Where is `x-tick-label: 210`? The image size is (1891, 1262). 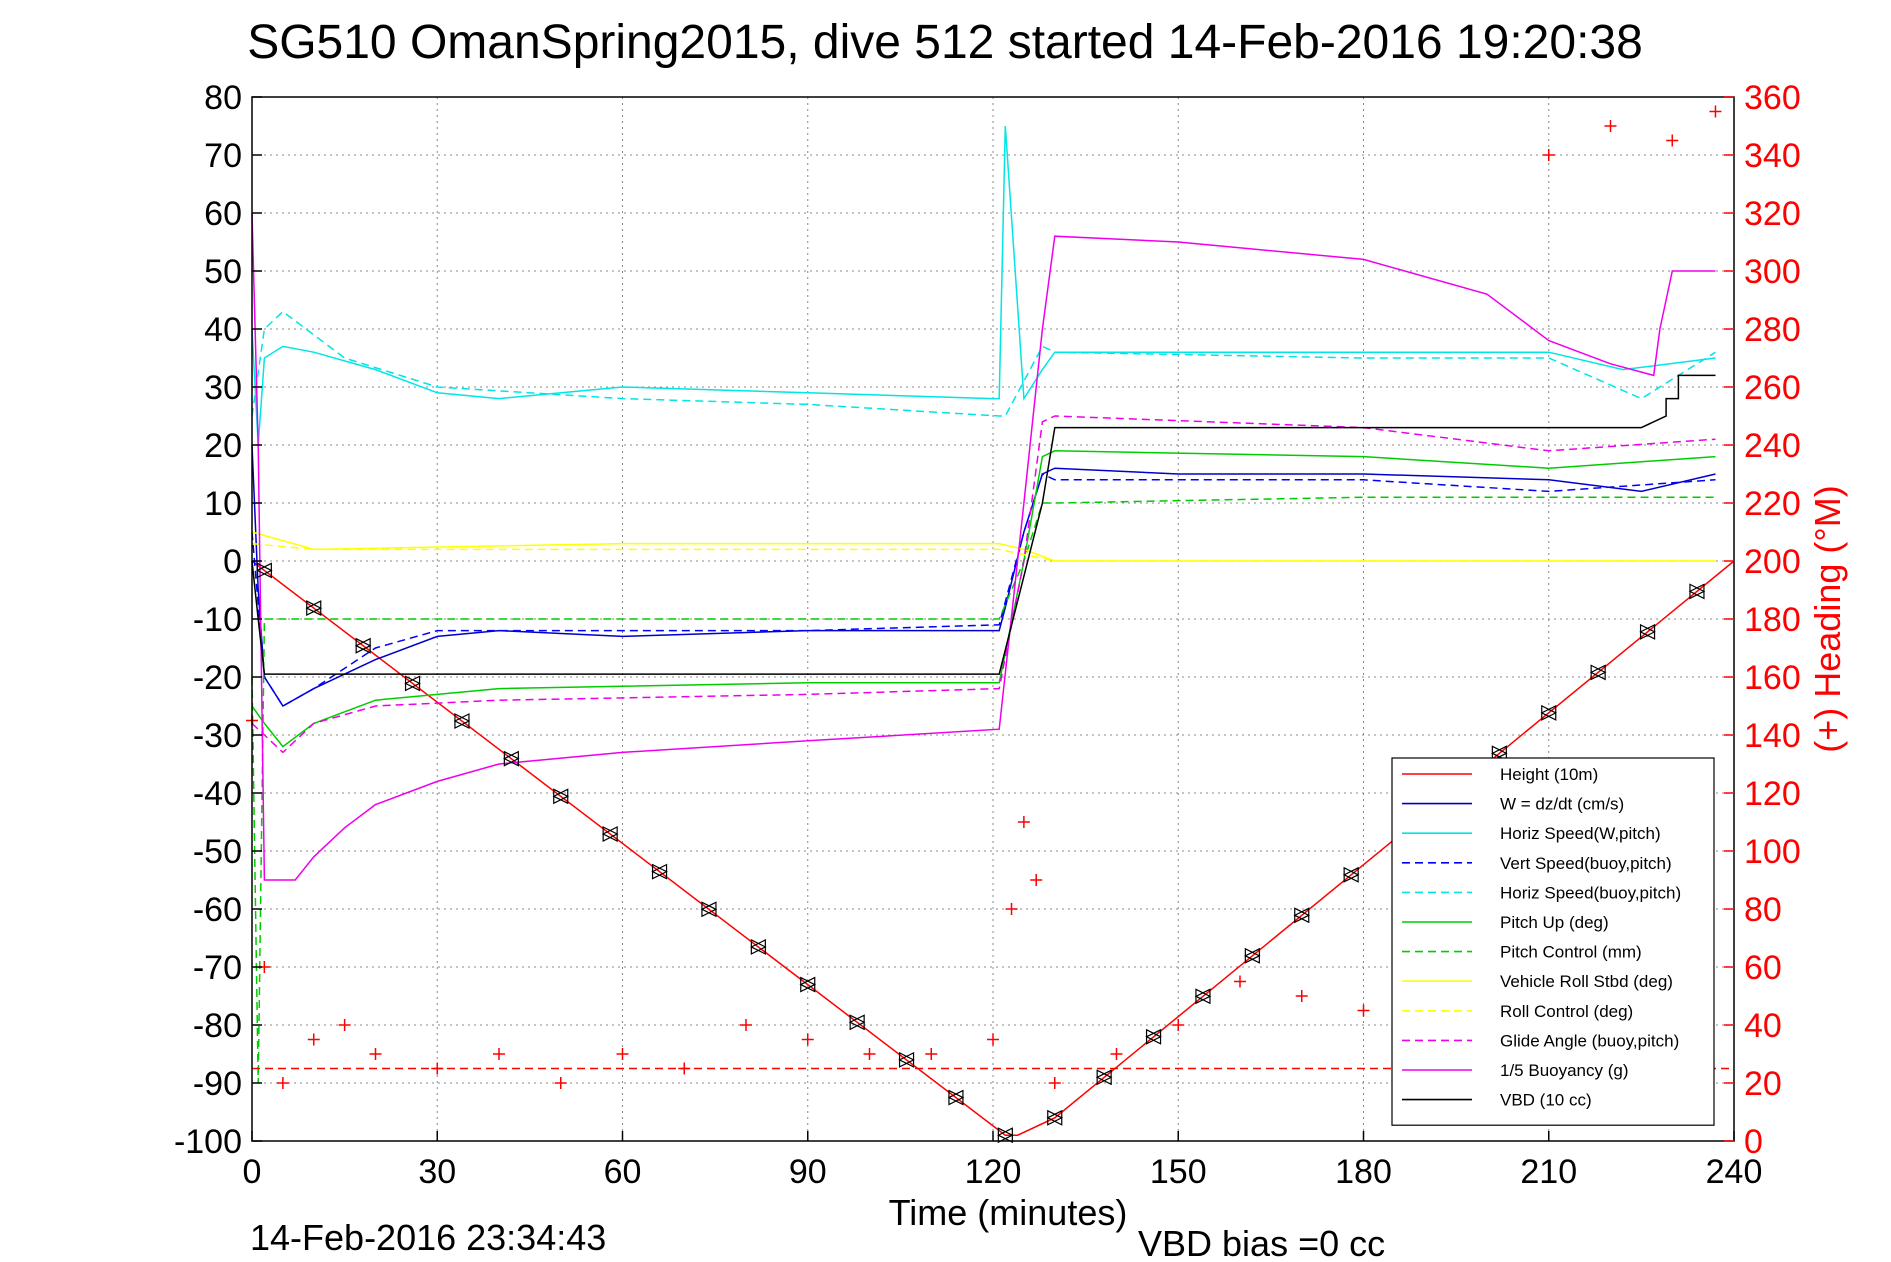 x-tick-label: 210 is located at coordinates (1548, 1172).